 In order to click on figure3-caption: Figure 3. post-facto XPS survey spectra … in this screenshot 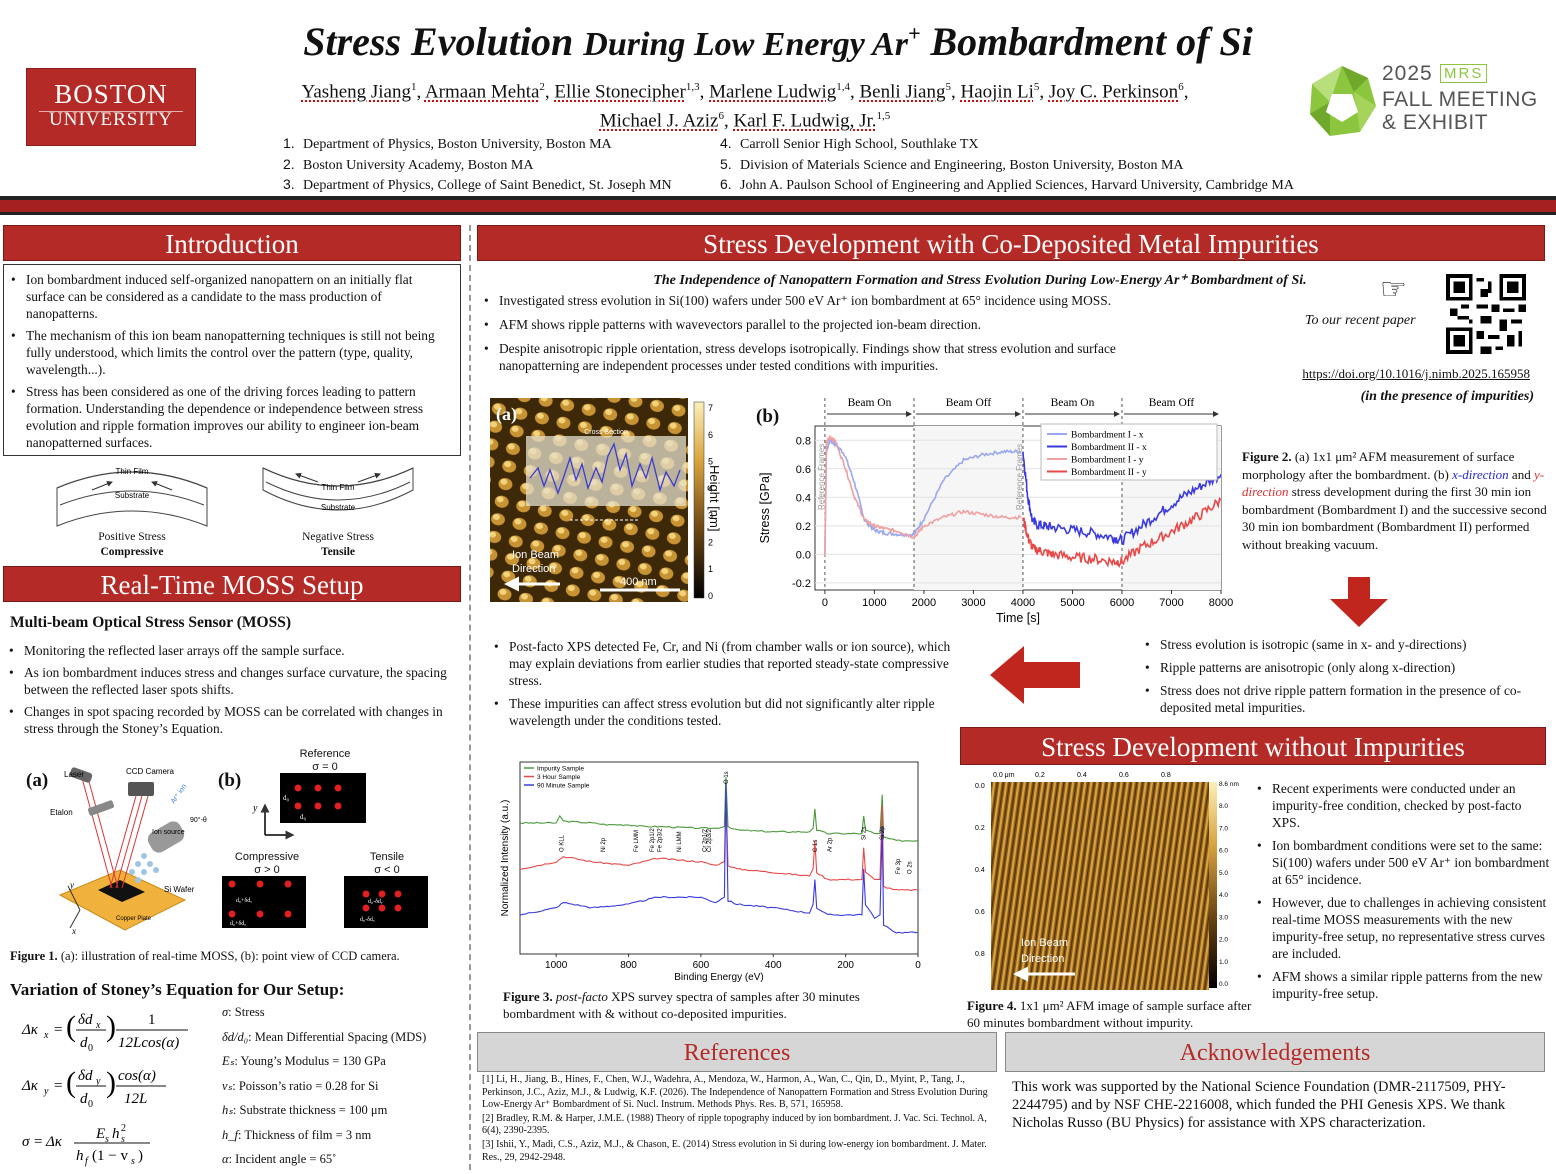, I will do `click(681, 1005)`.